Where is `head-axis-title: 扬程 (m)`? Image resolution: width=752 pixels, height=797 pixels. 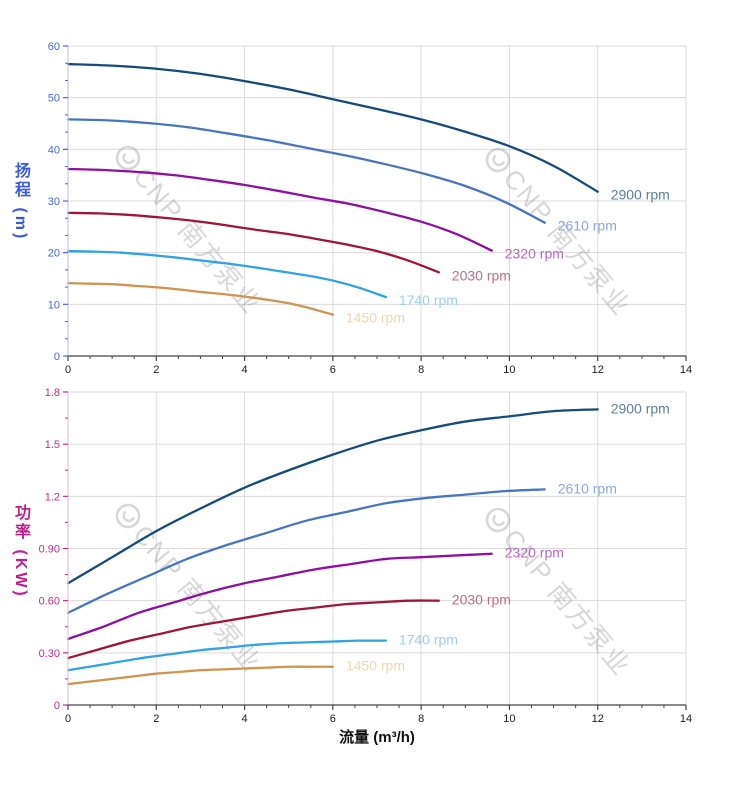 head-axis-title: 扬程 (m) is located at coordinates (20, 202).